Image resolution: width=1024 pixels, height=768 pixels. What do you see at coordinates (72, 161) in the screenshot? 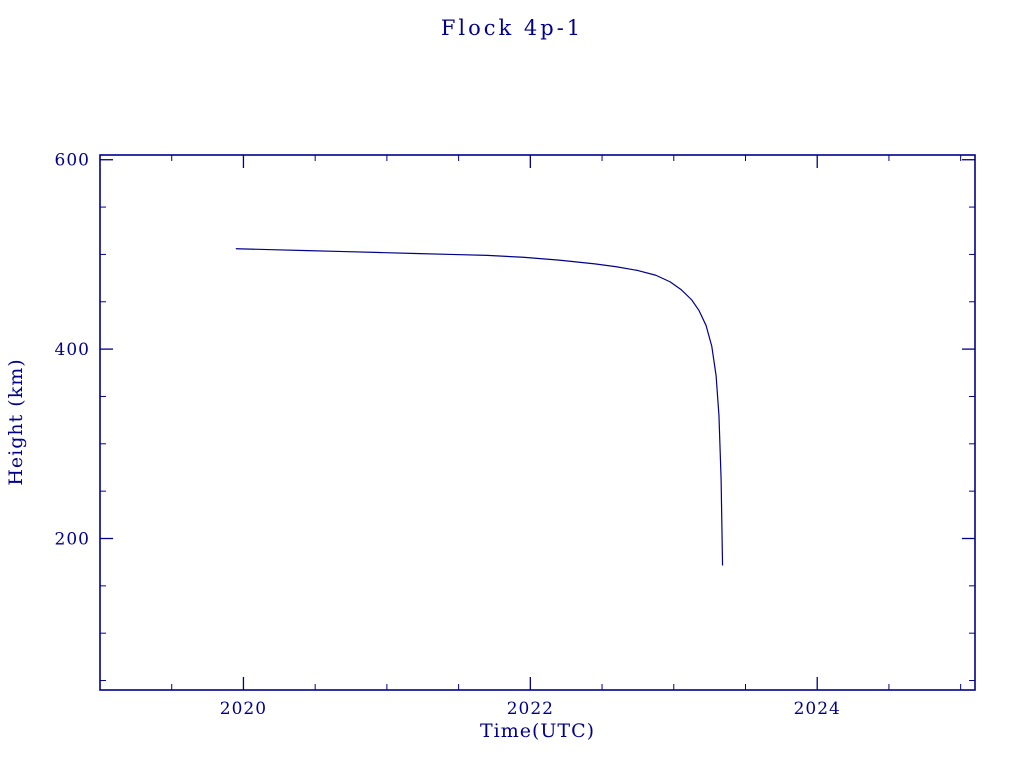
I see `y-tick-label: 600` at bounding box center [72, 161].